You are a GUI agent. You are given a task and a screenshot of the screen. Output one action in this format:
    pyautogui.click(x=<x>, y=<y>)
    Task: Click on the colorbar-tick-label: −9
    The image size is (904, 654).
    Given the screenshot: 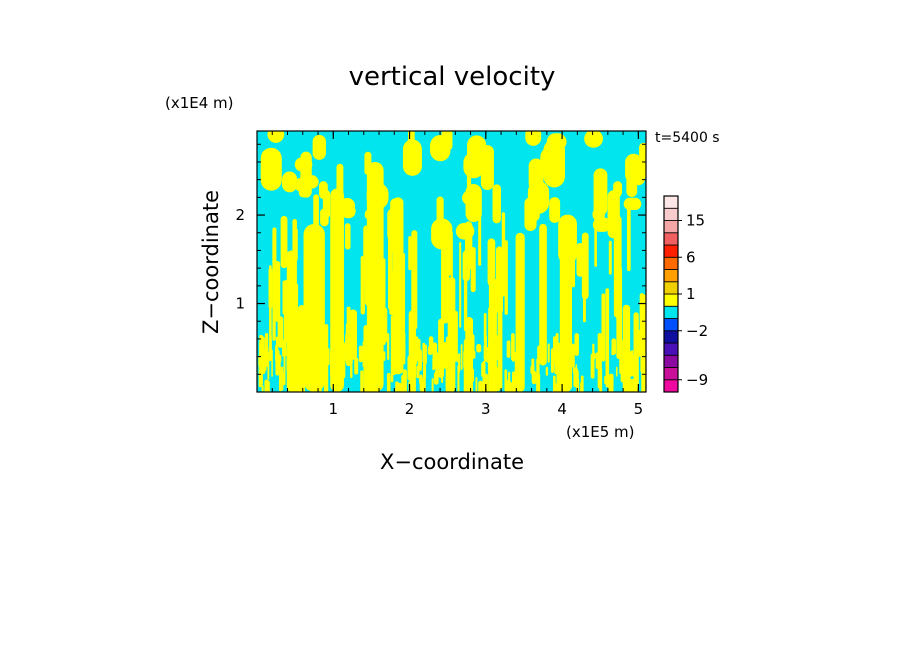 What is the action you would take?
    pyautogui.click(x=697, y=380)
    